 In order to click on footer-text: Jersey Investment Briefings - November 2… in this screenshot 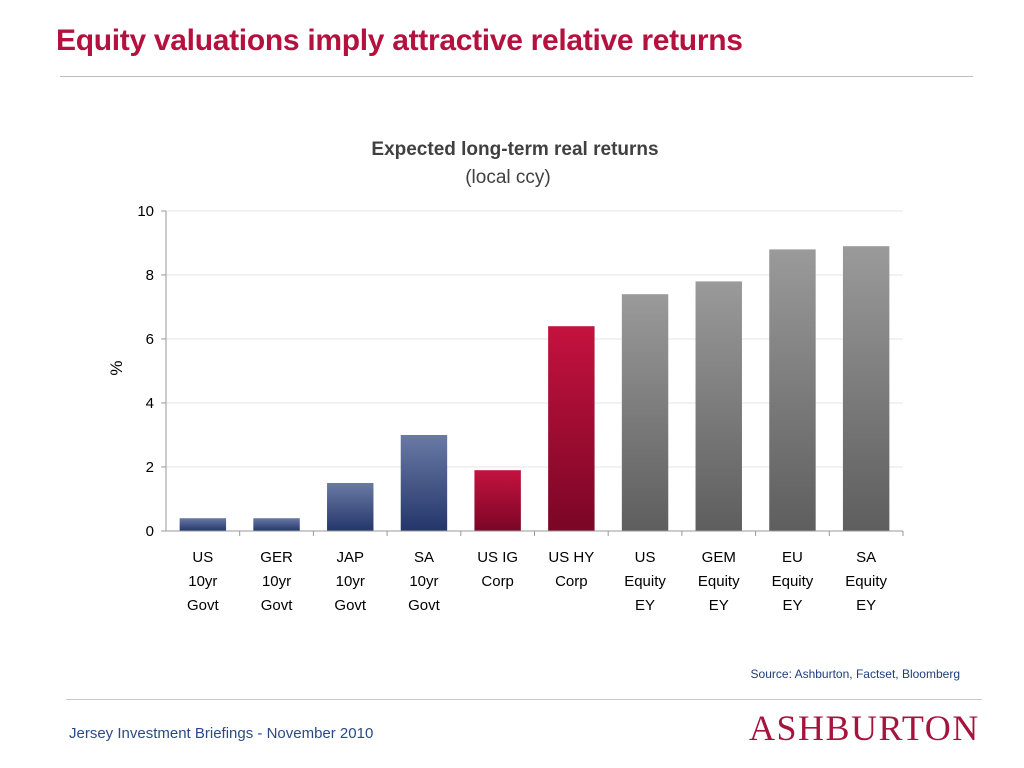, I will do `click(221, 733)`.